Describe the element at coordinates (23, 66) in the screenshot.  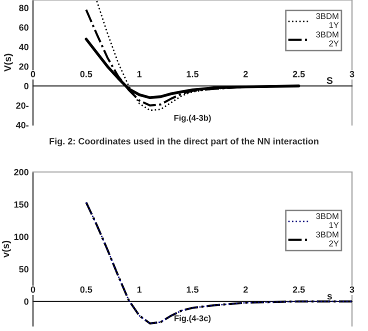
I see `y-tick-label: 20` at that location.